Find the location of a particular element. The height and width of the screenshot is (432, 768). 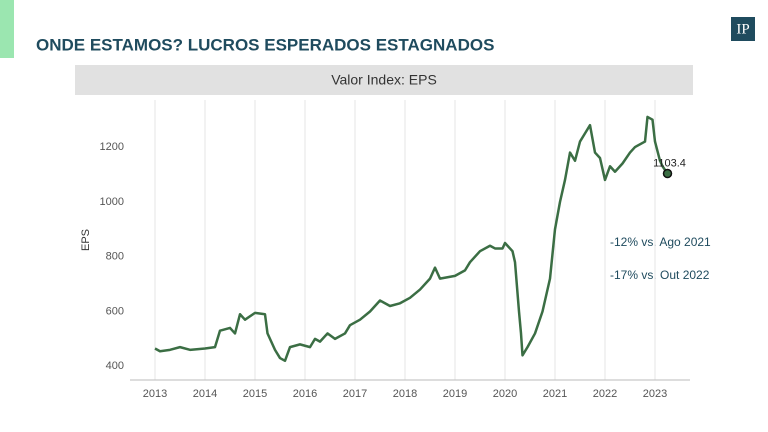

x-tick-label: 2017 is located at coordinates (355, 394).